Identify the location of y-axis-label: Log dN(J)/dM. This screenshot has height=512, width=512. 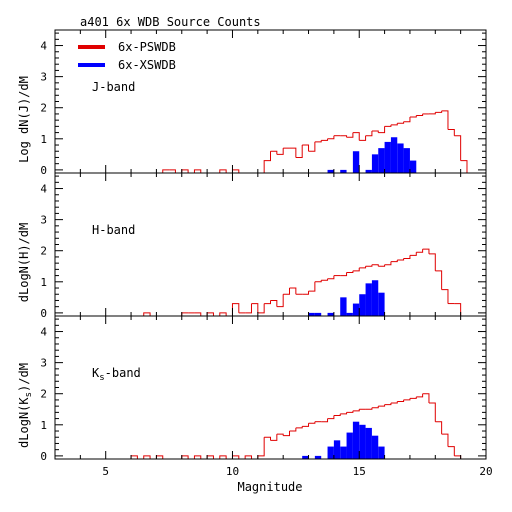
(24, 119).